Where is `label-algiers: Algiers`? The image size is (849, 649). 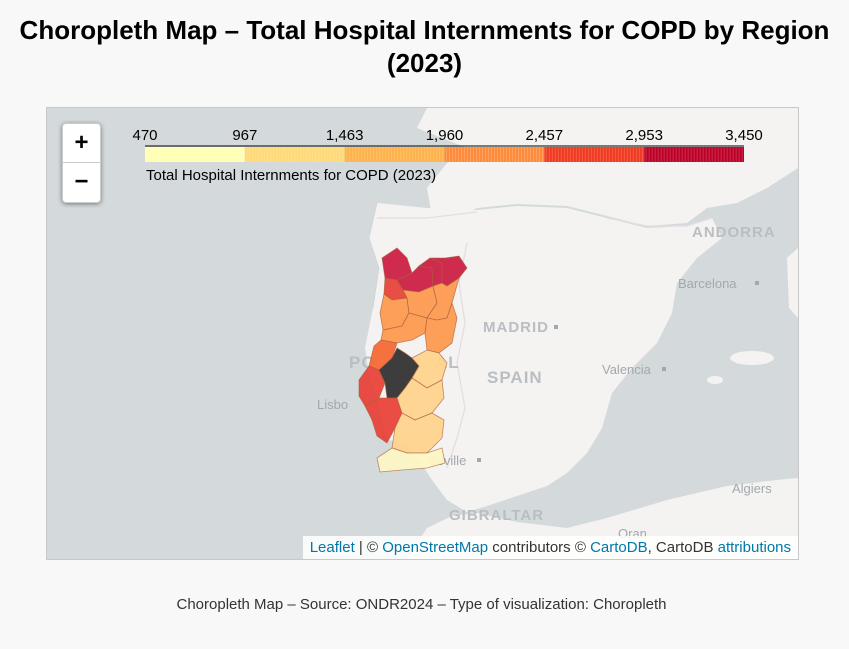
label-algiers: Algiers is located at coordinates (752, 488).